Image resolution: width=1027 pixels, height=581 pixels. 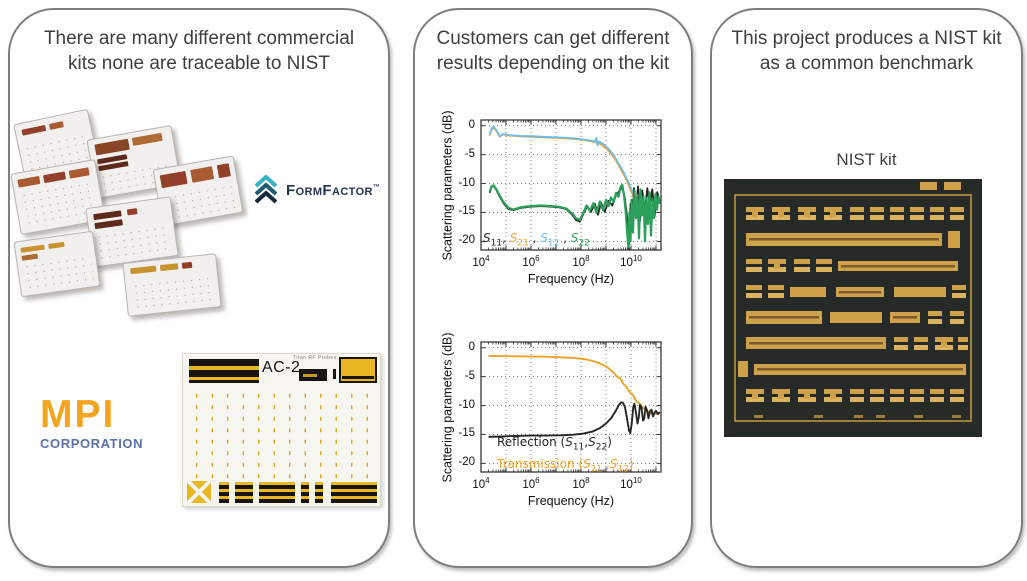 I want to click on ac2-tick-mark, so click(x=334, y=374).